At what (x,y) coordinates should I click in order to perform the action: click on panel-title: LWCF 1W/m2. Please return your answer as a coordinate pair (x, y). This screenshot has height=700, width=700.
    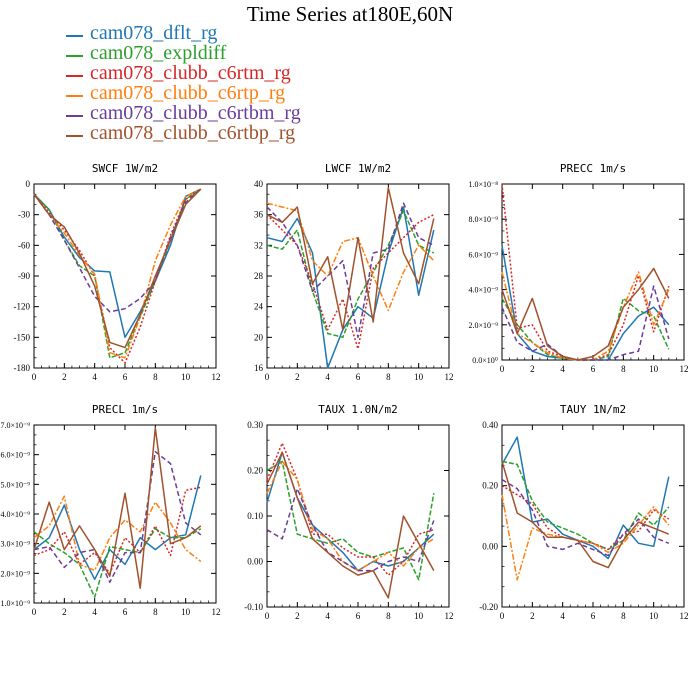
    Looking at the image, I should click on (358, 168).